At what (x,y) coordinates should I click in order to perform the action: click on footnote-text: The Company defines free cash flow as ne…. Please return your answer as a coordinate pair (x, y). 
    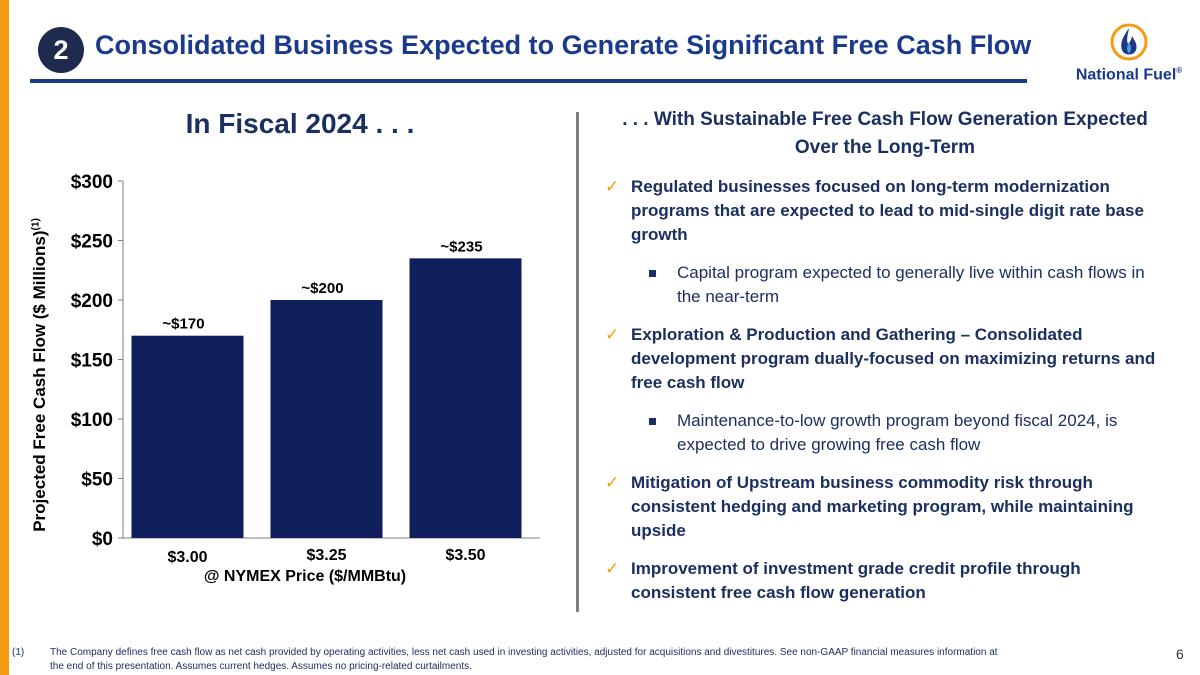
    Looking at the image, I should click on (524, 659).